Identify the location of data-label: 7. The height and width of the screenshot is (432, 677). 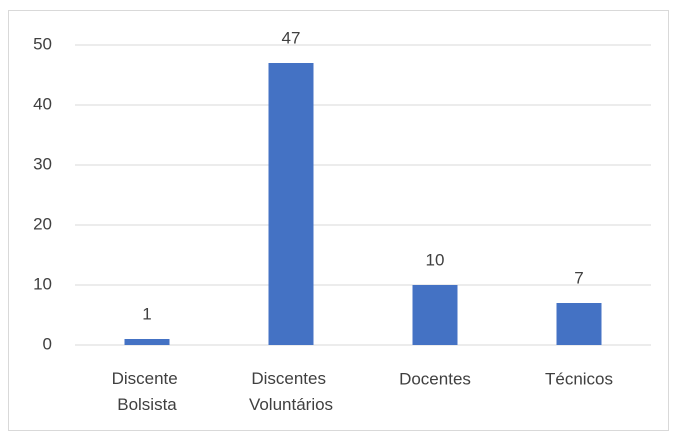
(578, 277).